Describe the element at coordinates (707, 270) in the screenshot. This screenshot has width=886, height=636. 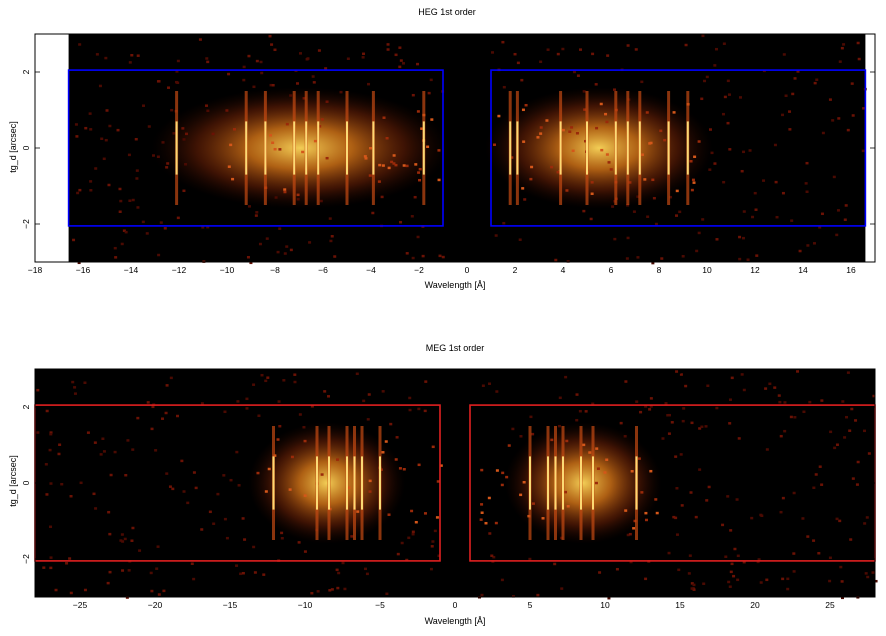
I see `heg-xtick-label: 10` at that location.